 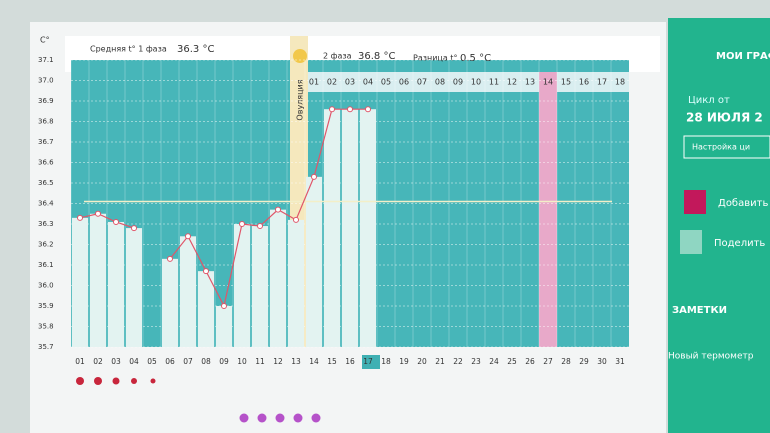 What do you see at coordinates (566, 361) in the screenshot?
I see `x-tick-label: 28` at bounding box center [566, 361].